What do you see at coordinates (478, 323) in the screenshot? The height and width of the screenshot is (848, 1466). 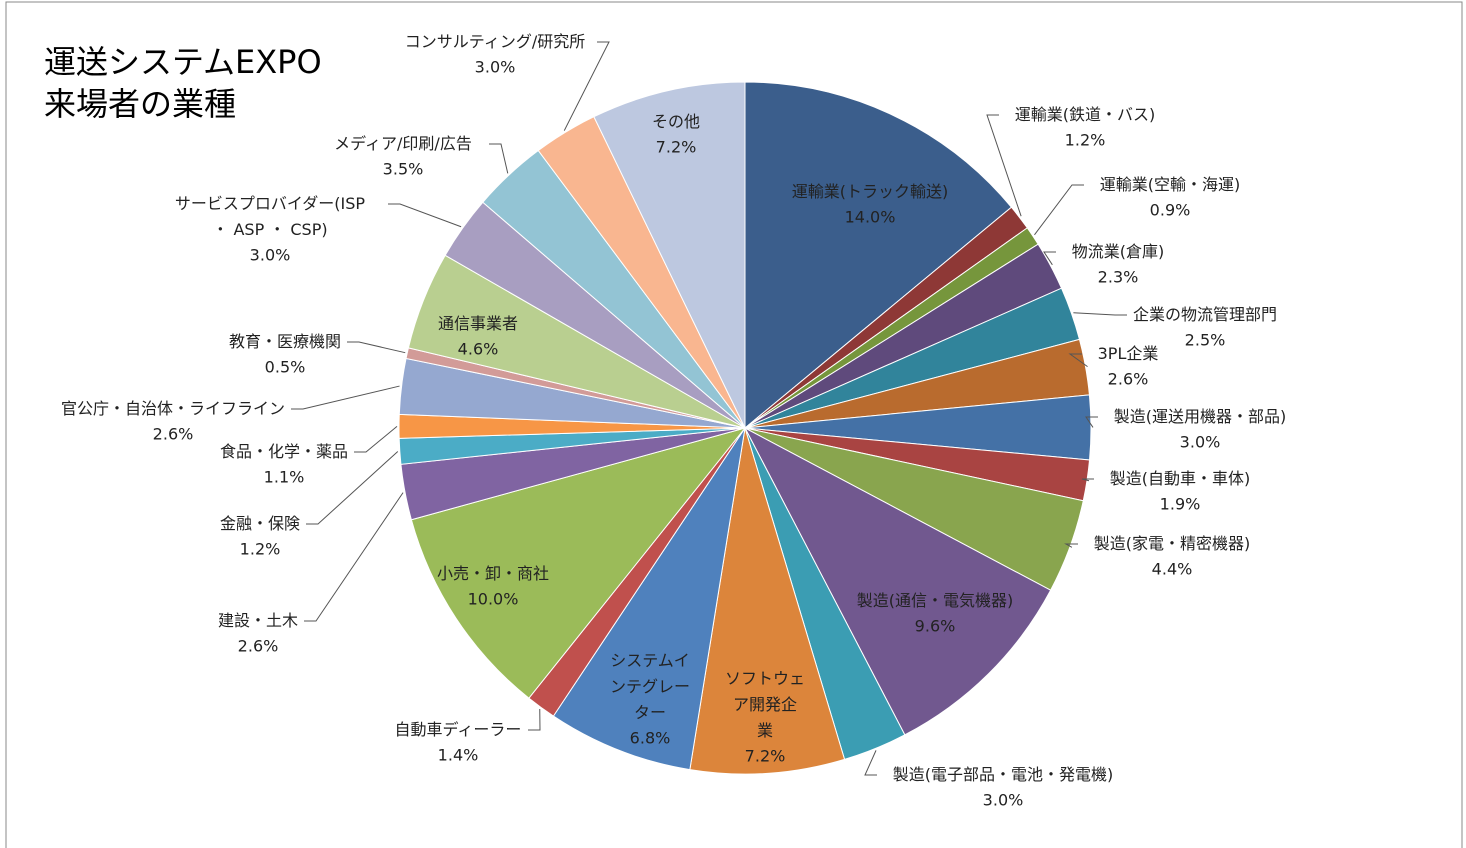 I see `slice-label: 通信事業者` at bounding box center [478, 323].